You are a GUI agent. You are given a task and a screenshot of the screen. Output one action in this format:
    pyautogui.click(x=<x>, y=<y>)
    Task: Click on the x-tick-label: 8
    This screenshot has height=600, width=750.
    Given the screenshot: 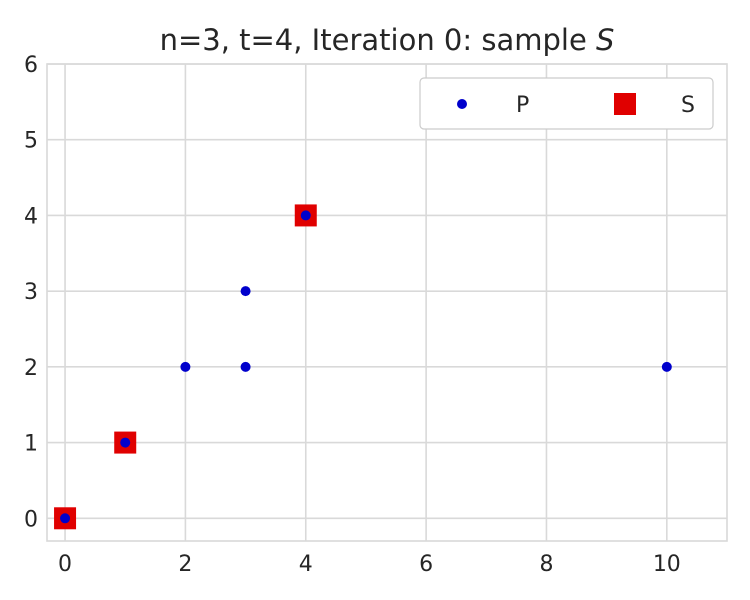 What is the action you would take?
    pyautogui.click(x=546, y=564)
    